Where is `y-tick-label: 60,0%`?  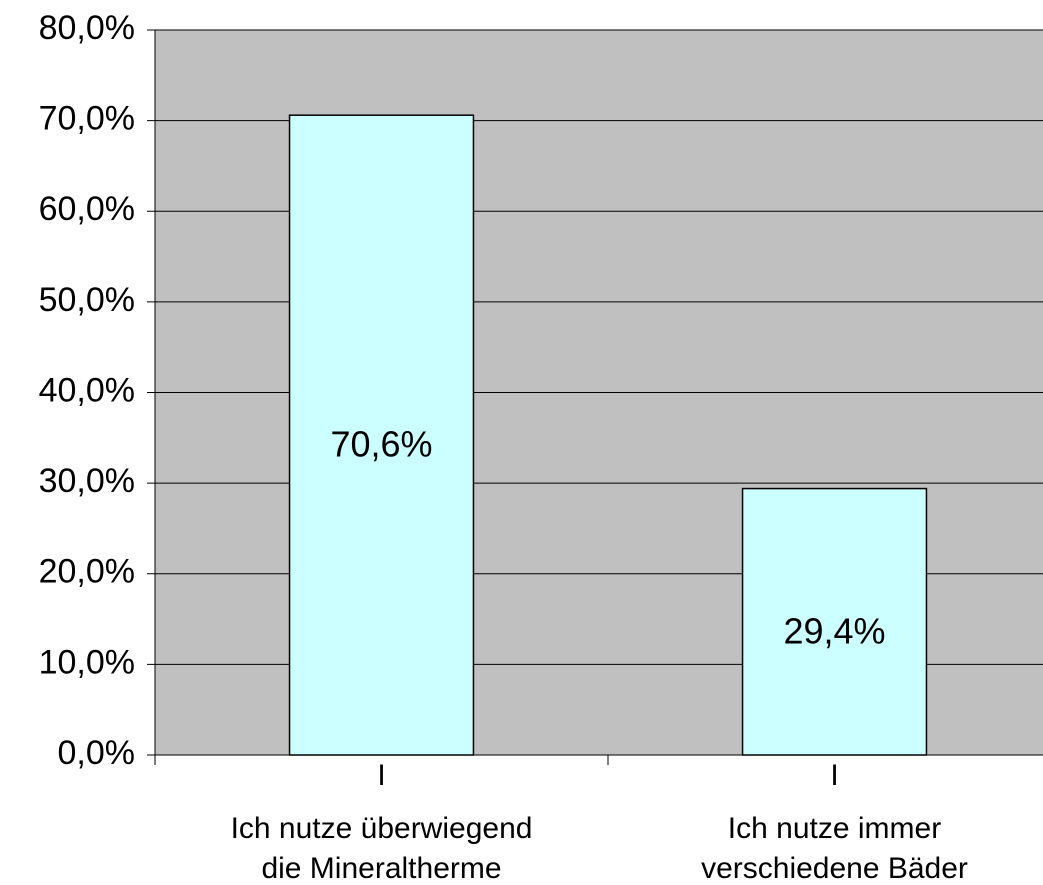 y-tick-label: 60,0% is located at coordinates (87, 209).